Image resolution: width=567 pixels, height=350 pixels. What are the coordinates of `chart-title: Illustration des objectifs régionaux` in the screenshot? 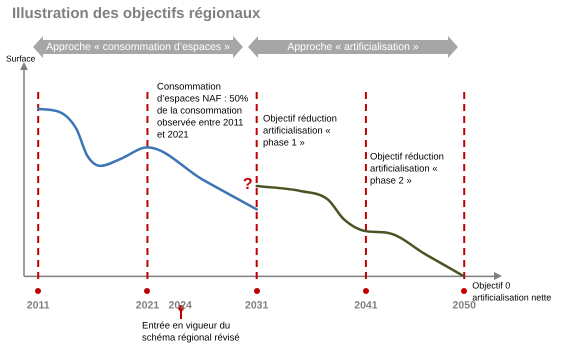 It's located at (136, 13).